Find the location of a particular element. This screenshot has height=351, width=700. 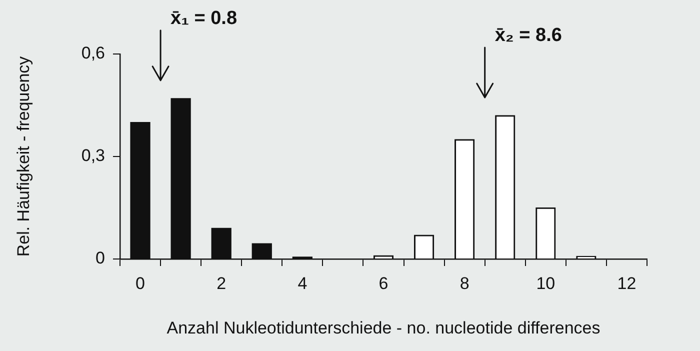

text: x̄₁ = 0.8 is located at coordinates (204, 19).